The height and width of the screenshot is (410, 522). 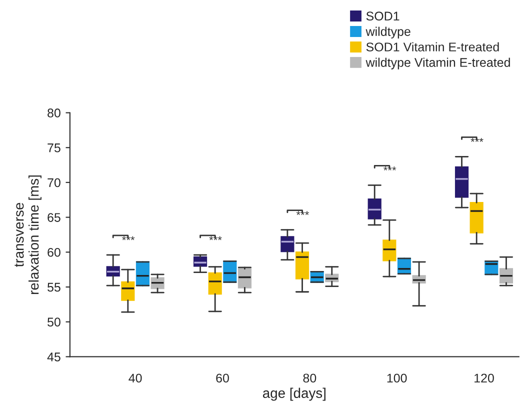 I want to click on x-tick-label: 80, so click(x=309, y=378).